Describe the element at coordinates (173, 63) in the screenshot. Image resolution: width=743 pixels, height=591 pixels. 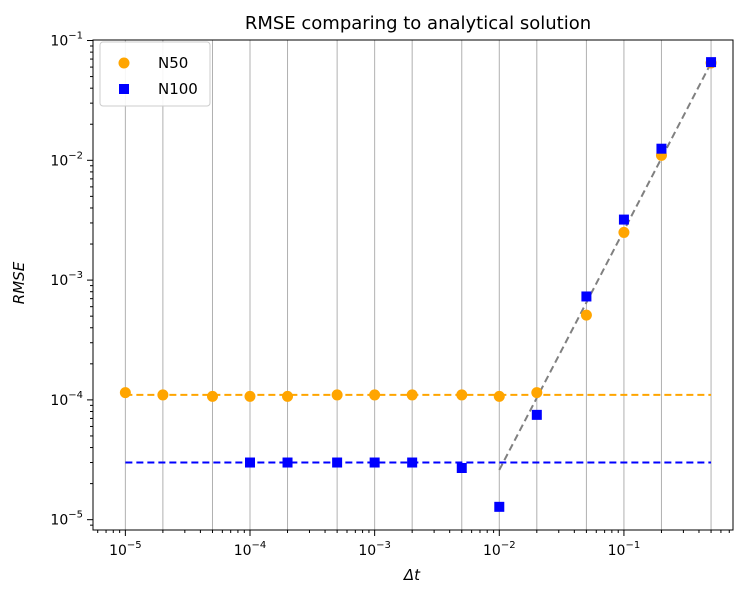
I see `legend-label-n50: N50` at that location.